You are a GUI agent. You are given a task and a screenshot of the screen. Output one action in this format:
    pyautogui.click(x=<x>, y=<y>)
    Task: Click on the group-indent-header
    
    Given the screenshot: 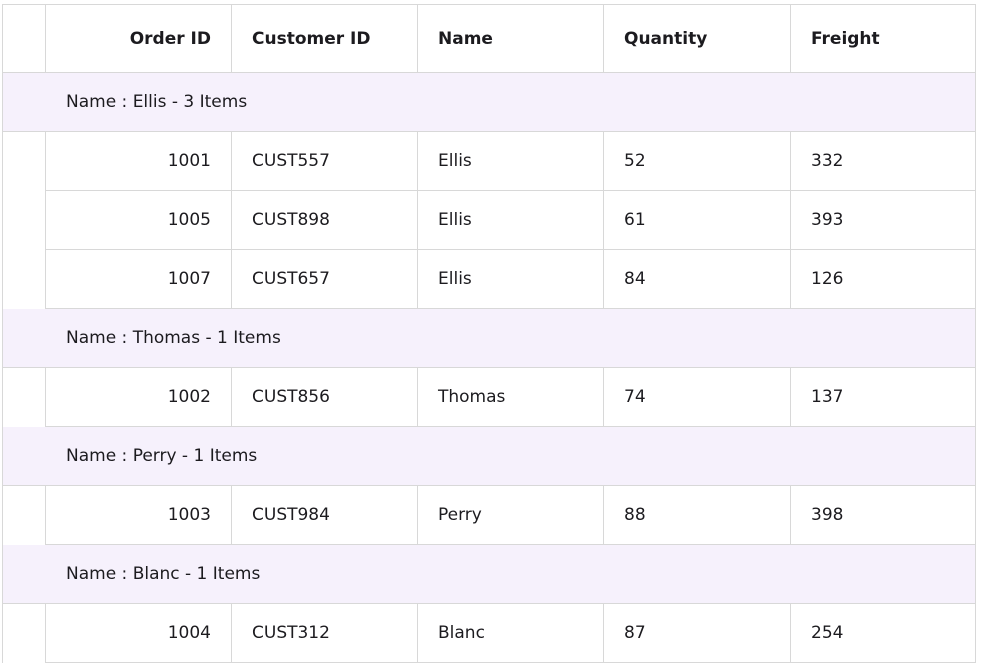 What is the action you would take?
    pyautogui.click(x=24, y=38)
    